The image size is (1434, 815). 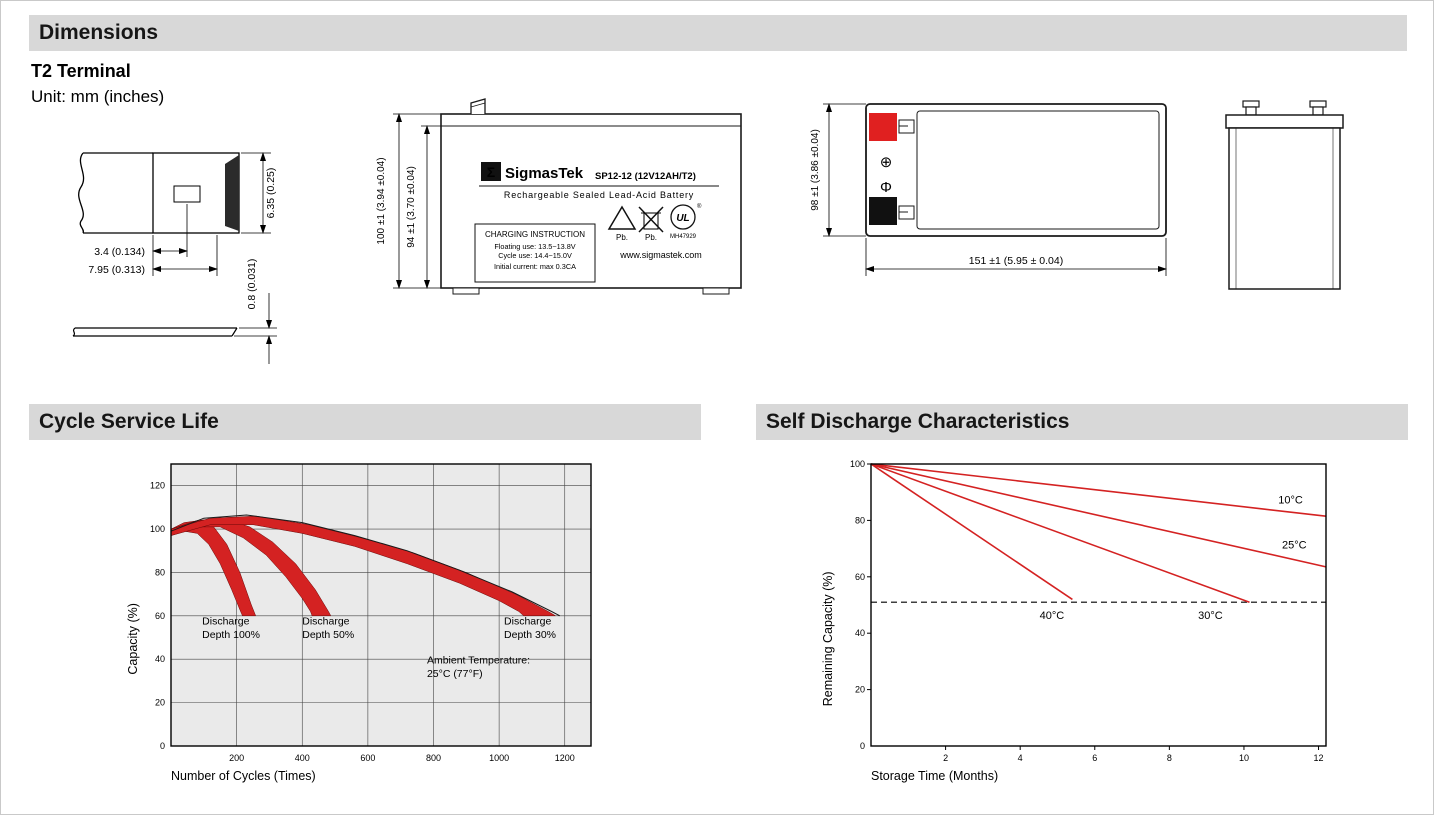 I want to click on dim-body-height-label: 94 ±1 (3.70 ±0.04), so click(x=411, y=207).